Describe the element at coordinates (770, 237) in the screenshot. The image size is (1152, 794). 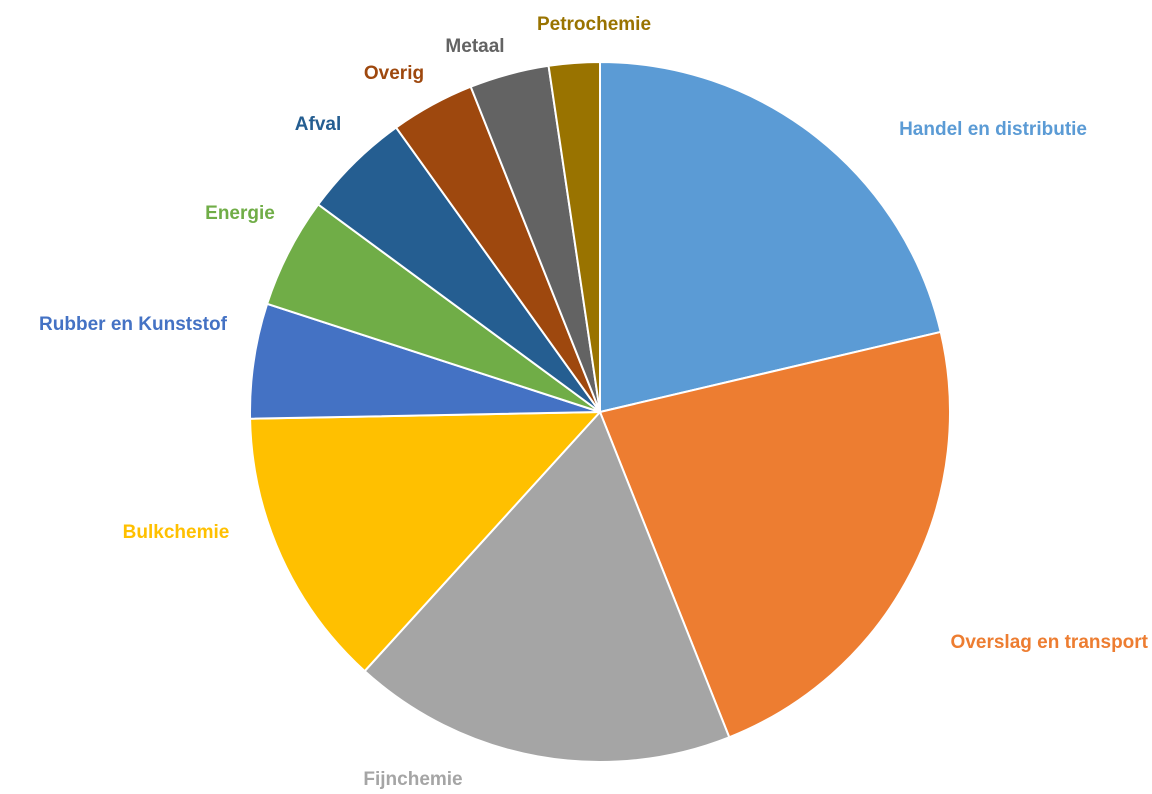
I see `pie-slice-handel-en-distributie` at that location.